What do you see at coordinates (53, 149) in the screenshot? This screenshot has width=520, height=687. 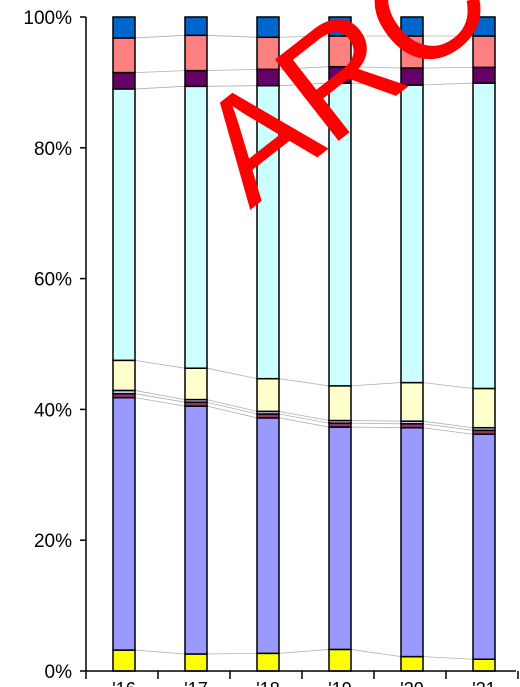 I see `y-tick-label: 80%` at bounding box center [53, 149].